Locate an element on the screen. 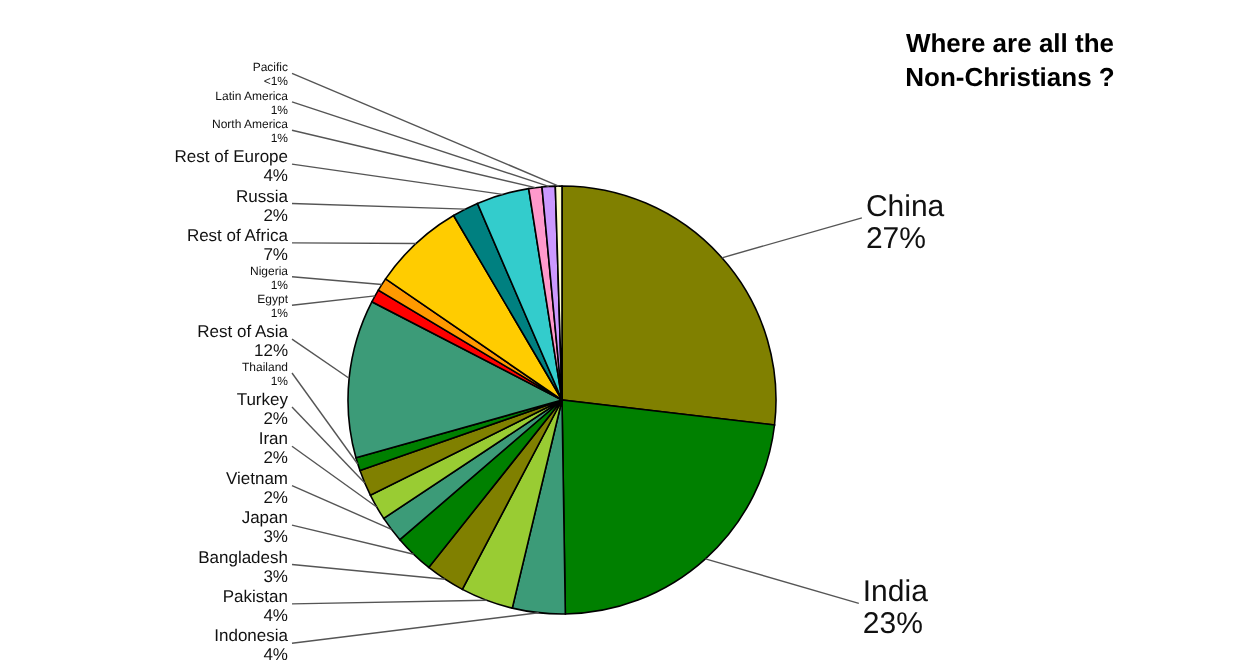 The height and width of the screenshot is (670, 1242). data-label: 27% is located at coordinates (895, 238).